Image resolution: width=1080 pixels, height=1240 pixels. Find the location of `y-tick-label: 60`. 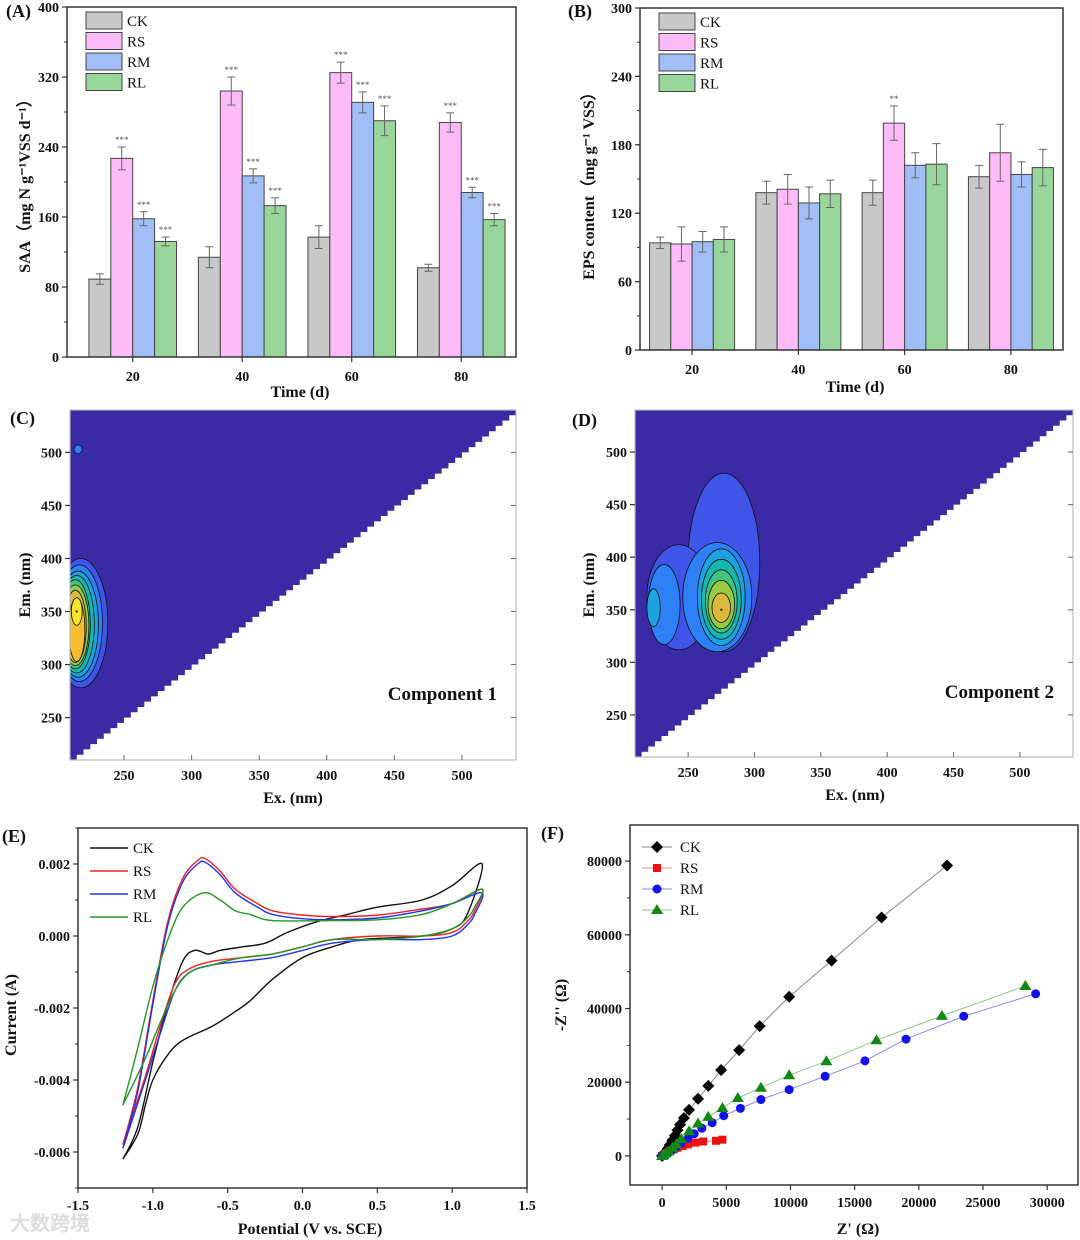

y-tick-label: 60 is located at coordinates (625, 283).